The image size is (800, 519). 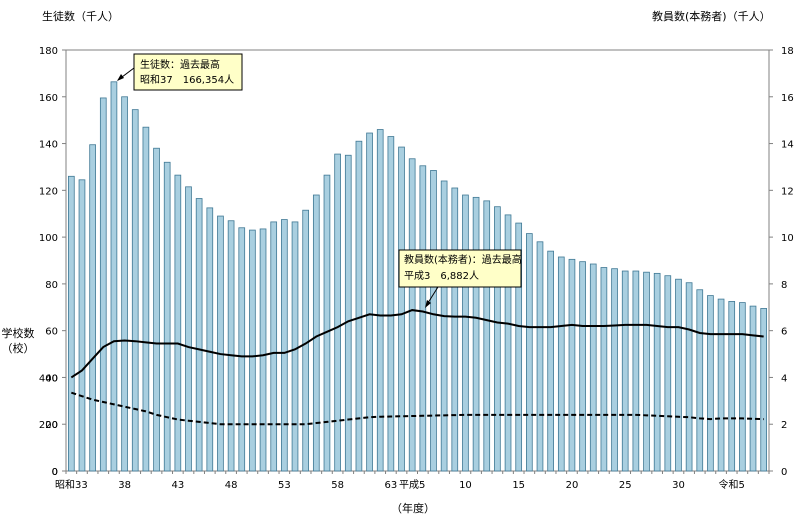 I want to click on x-tick-label: 令和5, so click(x=732, y=484).